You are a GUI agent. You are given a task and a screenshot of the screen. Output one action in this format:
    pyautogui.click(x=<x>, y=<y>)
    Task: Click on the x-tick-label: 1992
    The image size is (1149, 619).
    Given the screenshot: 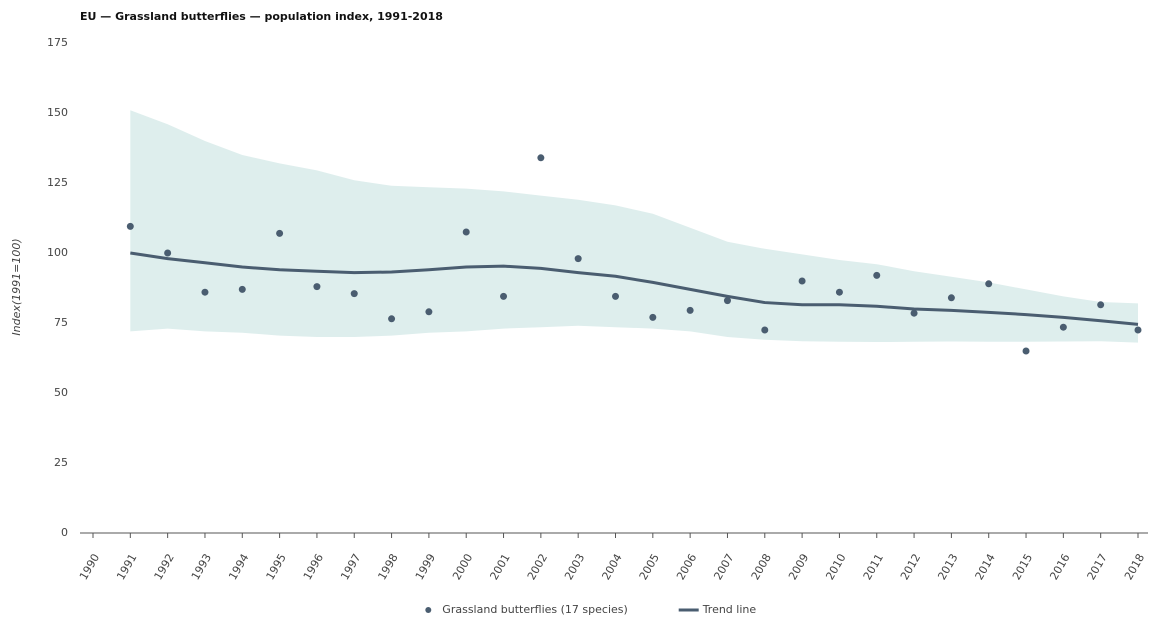 What is the action you would take?
    pyautogui.click(x=164, y=567)
    